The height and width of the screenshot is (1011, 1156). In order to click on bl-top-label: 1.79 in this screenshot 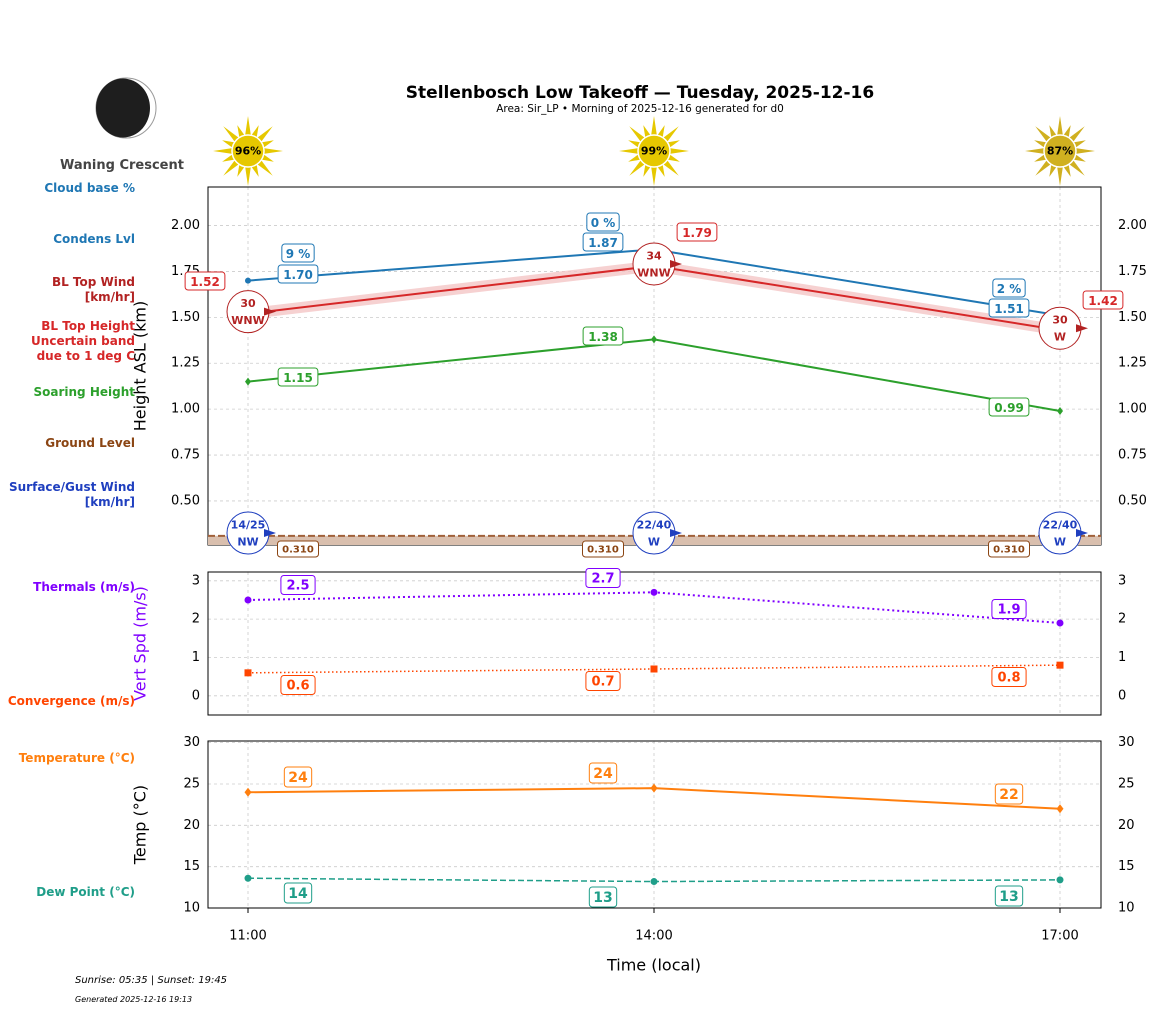, I will do `click(697, 233)`.